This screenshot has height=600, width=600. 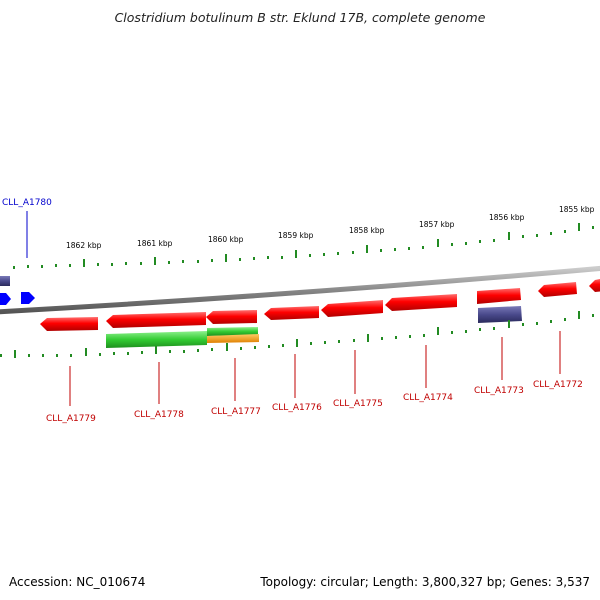 What do you see at coordinates (303, 246) in the screenshot?
I see `upper-tick-row` at bounding box center [303, 246].